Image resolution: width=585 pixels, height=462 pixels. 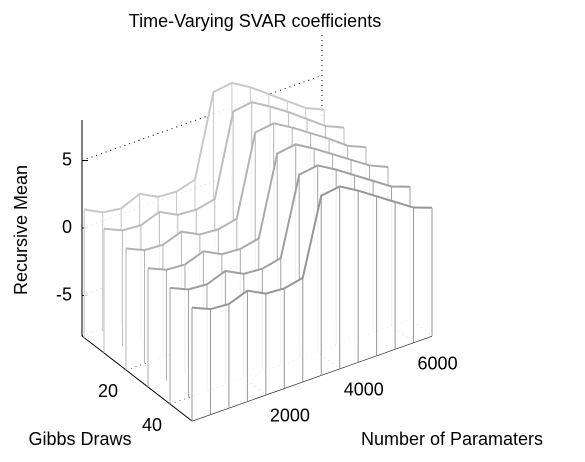 I want to click on y-tick-label: 20, so click(x=108, y=391).